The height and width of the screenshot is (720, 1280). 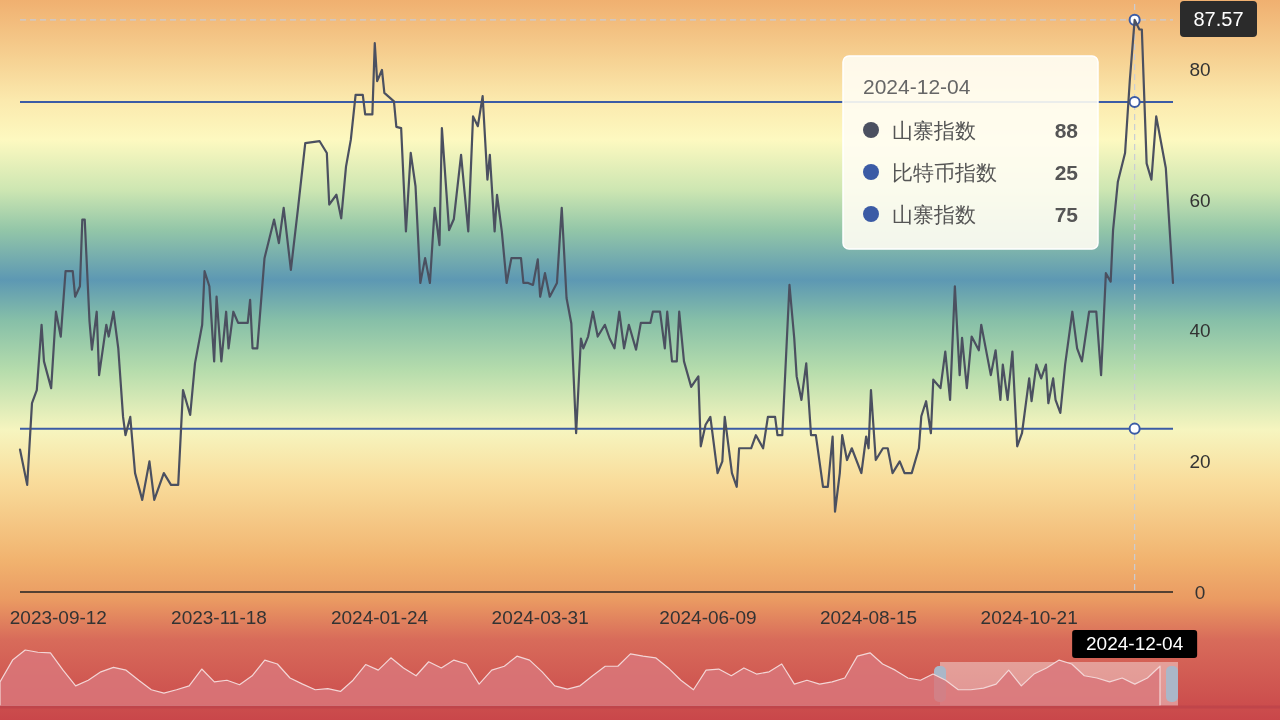 I want to click on annotation: 88, so click(x=1066, y=130).